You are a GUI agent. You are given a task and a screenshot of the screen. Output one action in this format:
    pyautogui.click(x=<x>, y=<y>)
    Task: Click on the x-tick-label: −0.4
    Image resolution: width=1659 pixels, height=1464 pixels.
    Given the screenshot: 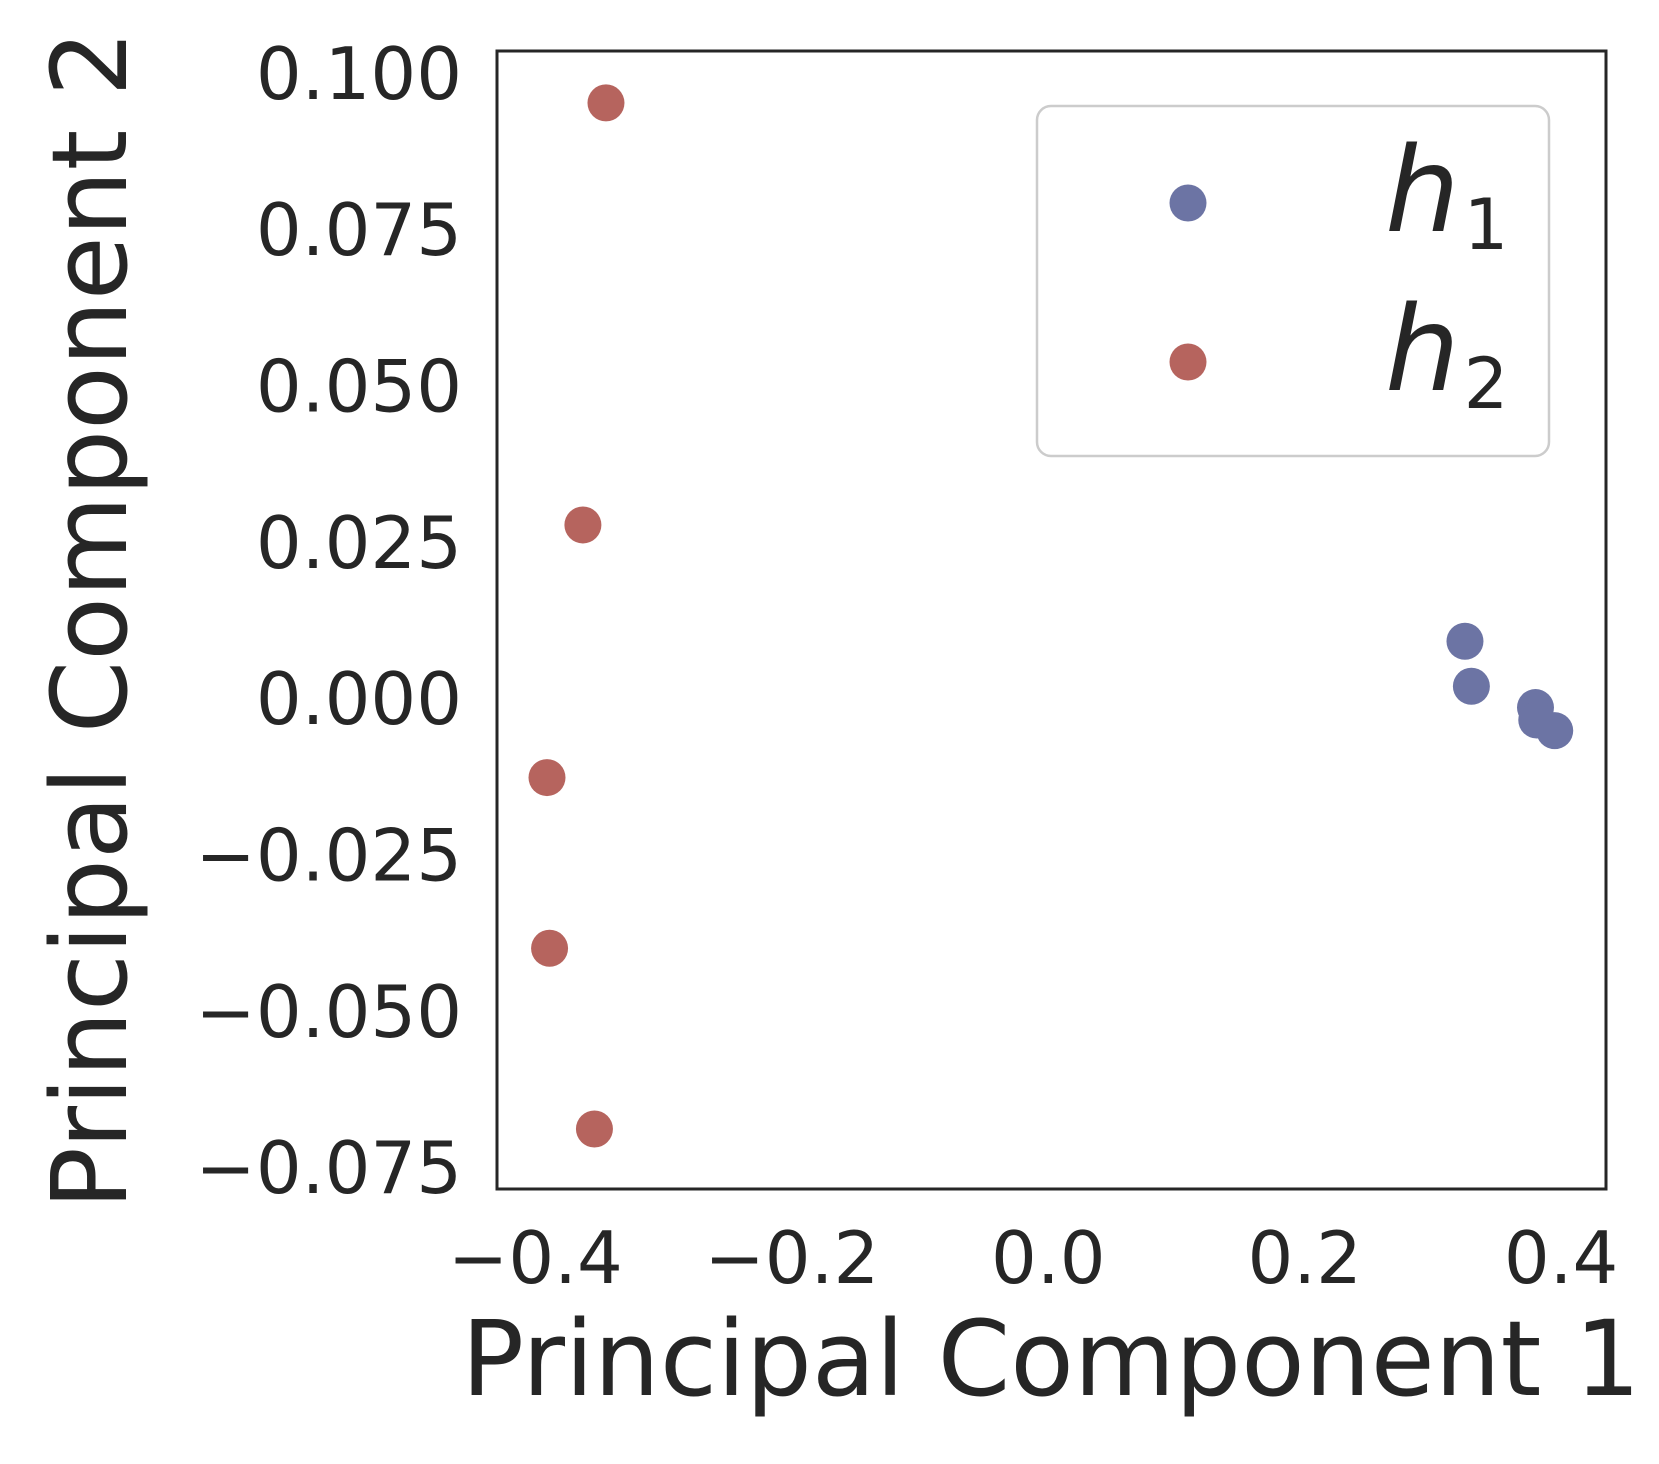 What is the action you would take?
    pyautogui.click(x=535, y=1258)
    